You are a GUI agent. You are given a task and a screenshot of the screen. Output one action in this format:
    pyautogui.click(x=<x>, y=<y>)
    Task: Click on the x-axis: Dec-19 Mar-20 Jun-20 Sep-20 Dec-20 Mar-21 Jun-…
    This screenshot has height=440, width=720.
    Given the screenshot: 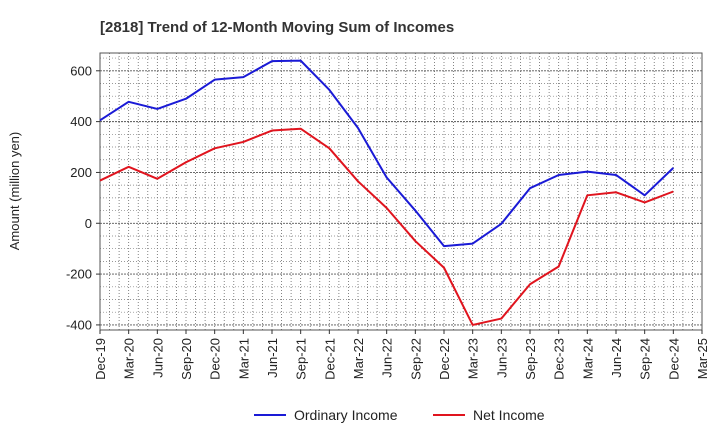 What is the action you would take?
    pyautogui.click(x=401, y=355)
    